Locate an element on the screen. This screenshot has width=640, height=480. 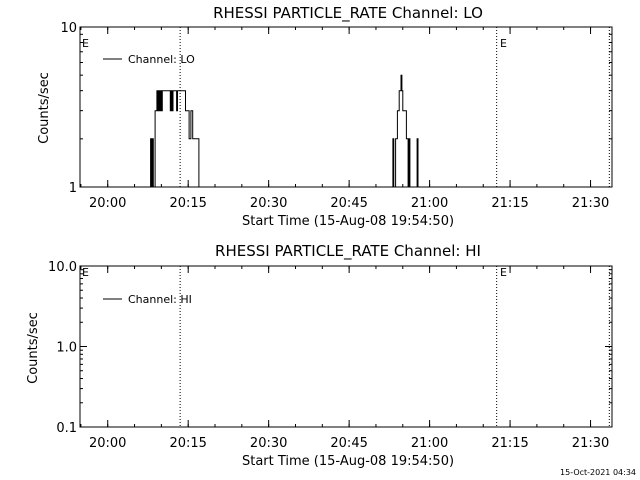
lo-series-line is located at coordinates (284, 131).